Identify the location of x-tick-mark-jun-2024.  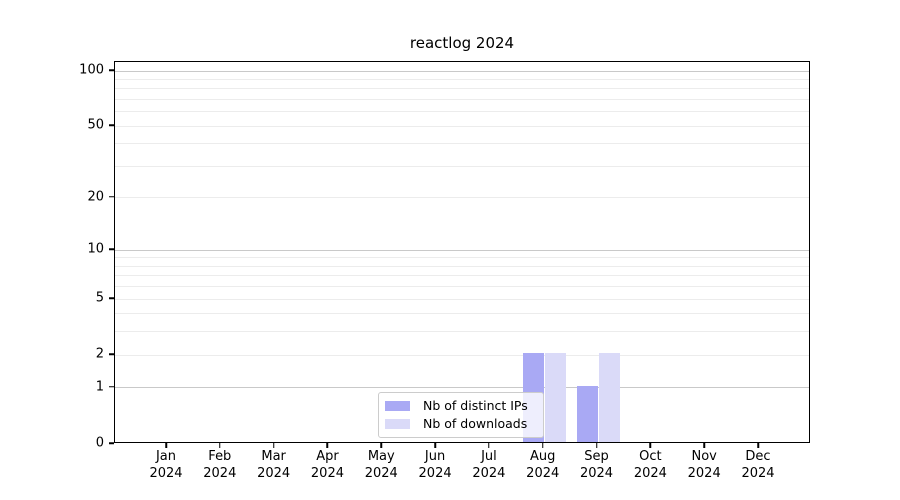
(435, 445).